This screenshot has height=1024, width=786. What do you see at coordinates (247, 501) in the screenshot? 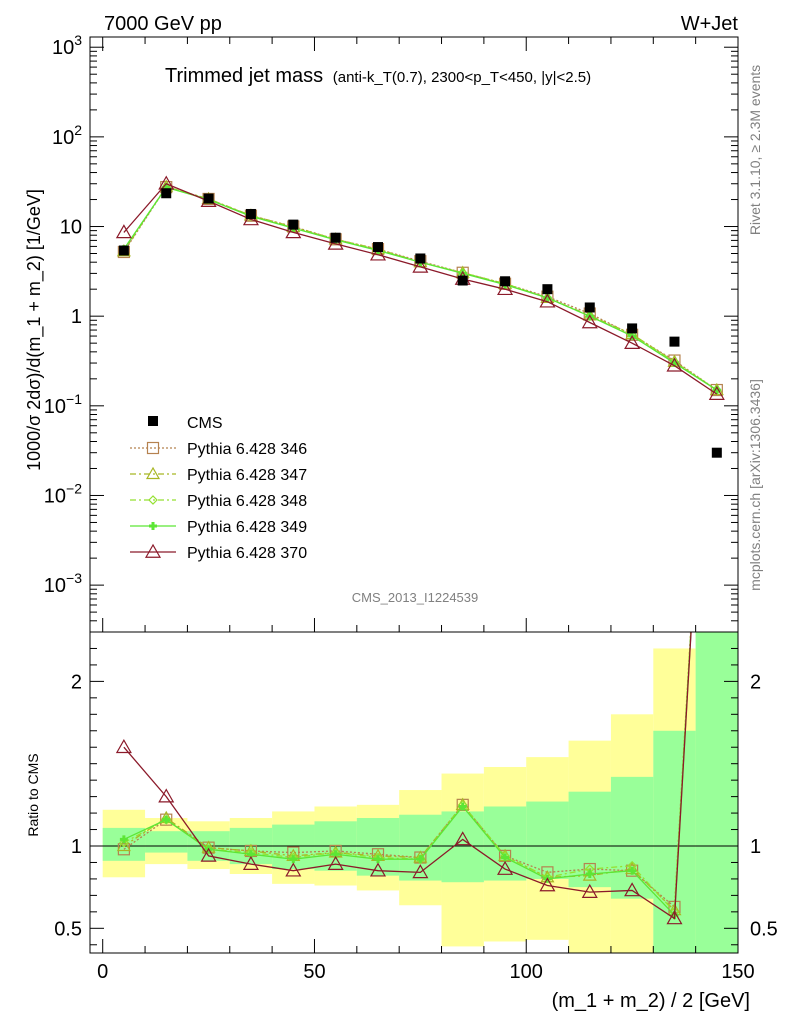
I see `legend-label: Pythia 6.428 348` at bounding box center [247, 501].